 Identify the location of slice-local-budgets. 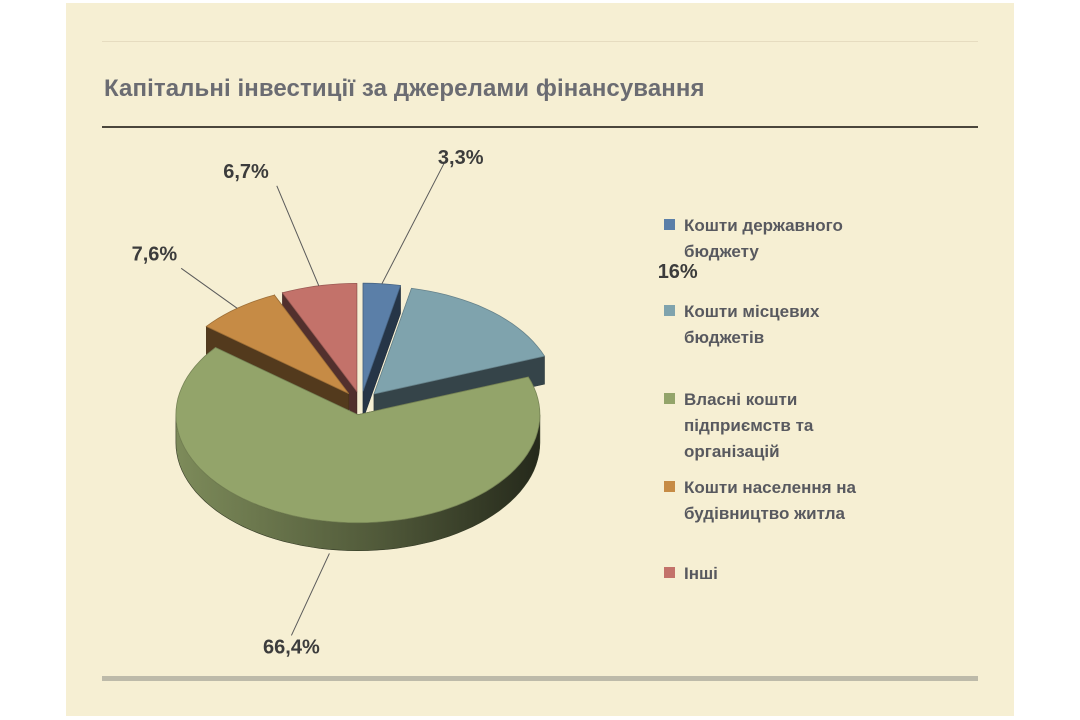
(459, 341).